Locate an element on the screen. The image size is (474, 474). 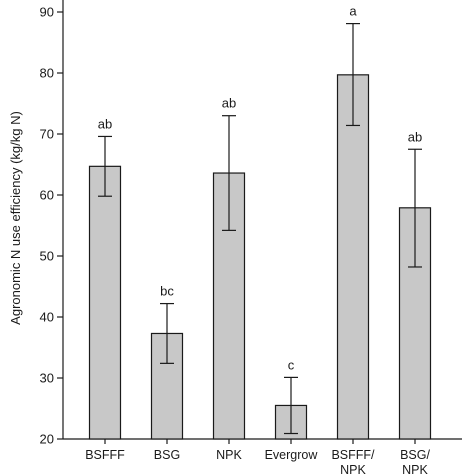
y-tick-label-20: 20 is located at coordinates (47, 439).